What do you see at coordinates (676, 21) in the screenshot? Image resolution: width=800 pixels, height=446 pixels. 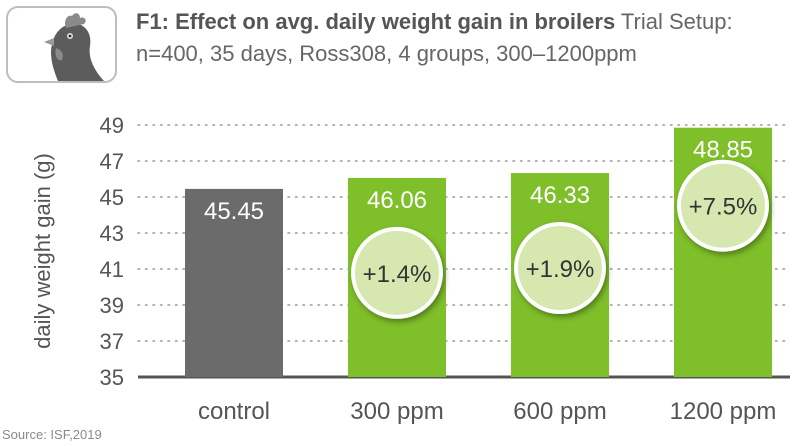 I see `trial-setup-label: Trial Setup:` at bounding box center [676, 21].